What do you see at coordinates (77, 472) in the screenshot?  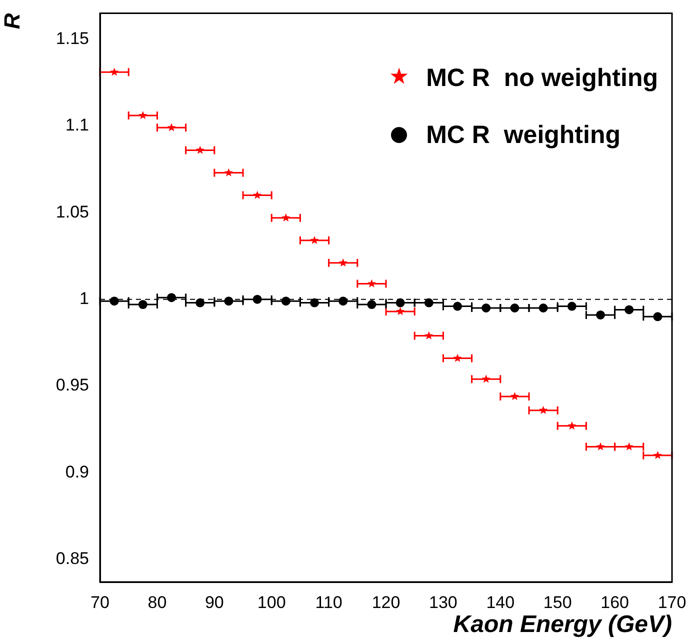 I see `y-tick-label: 0.9` at bounding box center [77, 472].